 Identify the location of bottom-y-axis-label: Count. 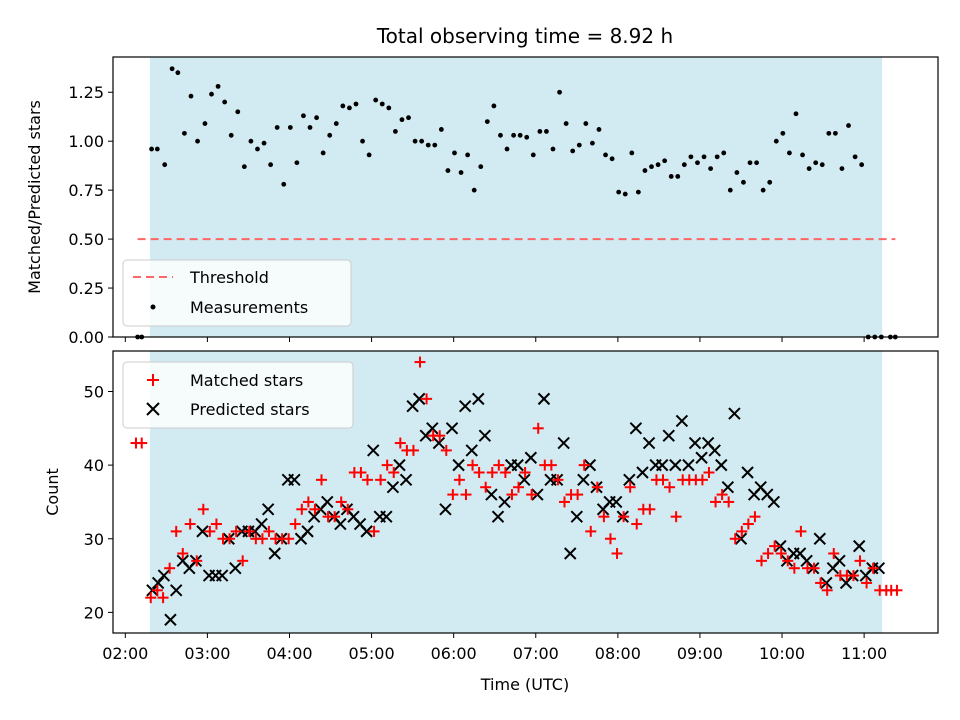
(52, 492).